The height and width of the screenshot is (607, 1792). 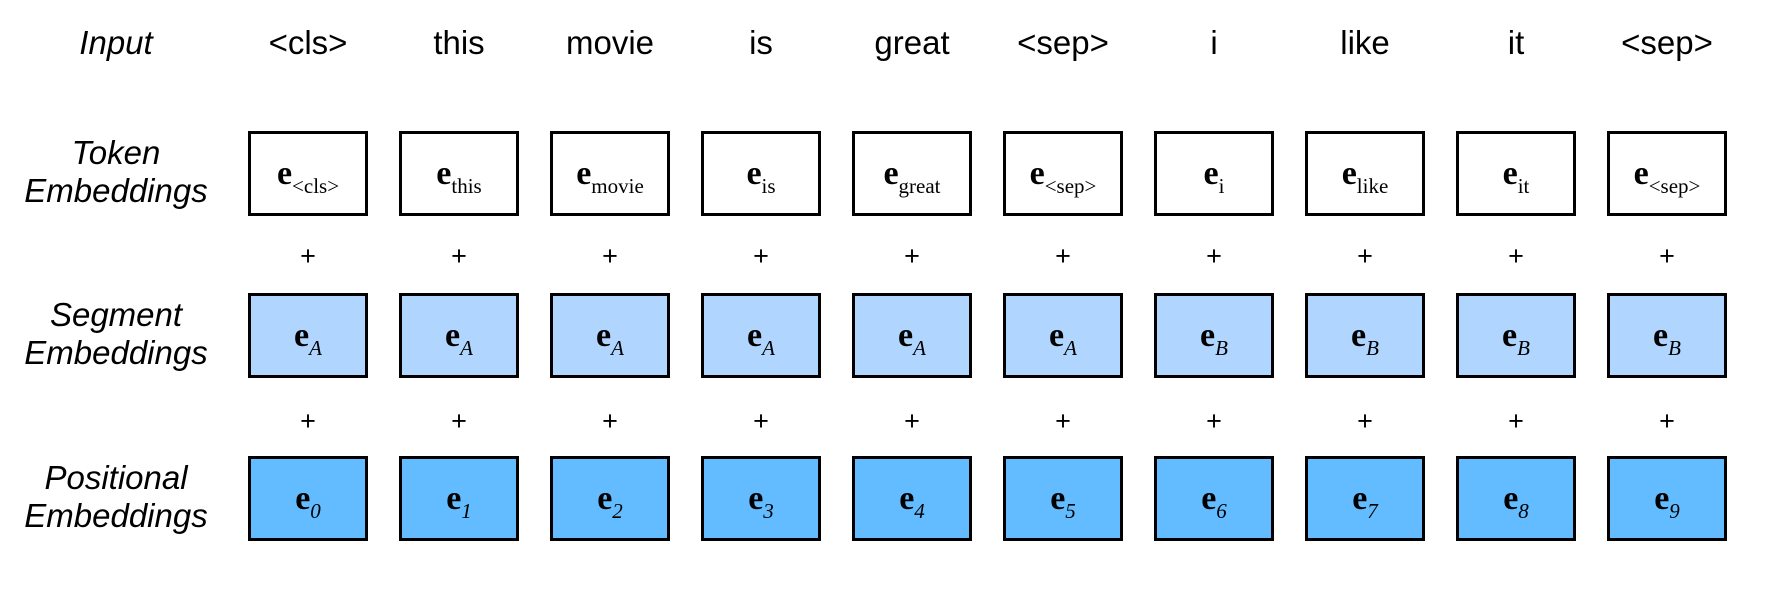 I want to click on positional-embedding-box: e9, so click(x=1667, y=498).